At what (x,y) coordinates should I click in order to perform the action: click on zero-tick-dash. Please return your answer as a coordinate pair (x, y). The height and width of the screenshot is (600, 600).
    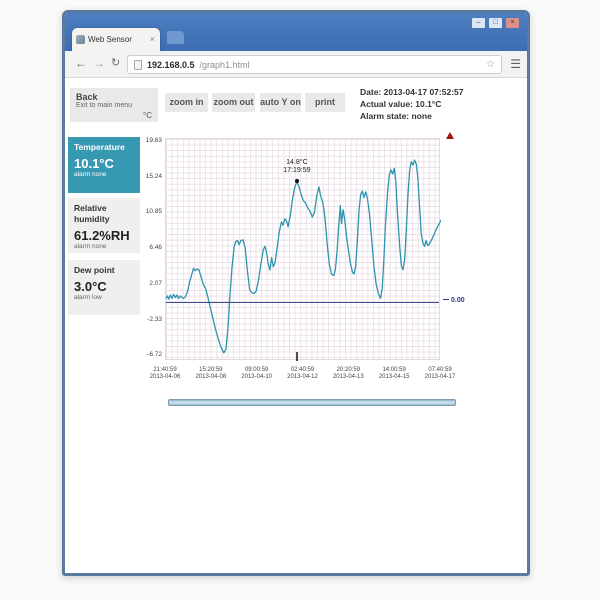
    Looking at the image, I should click on (446, 300).